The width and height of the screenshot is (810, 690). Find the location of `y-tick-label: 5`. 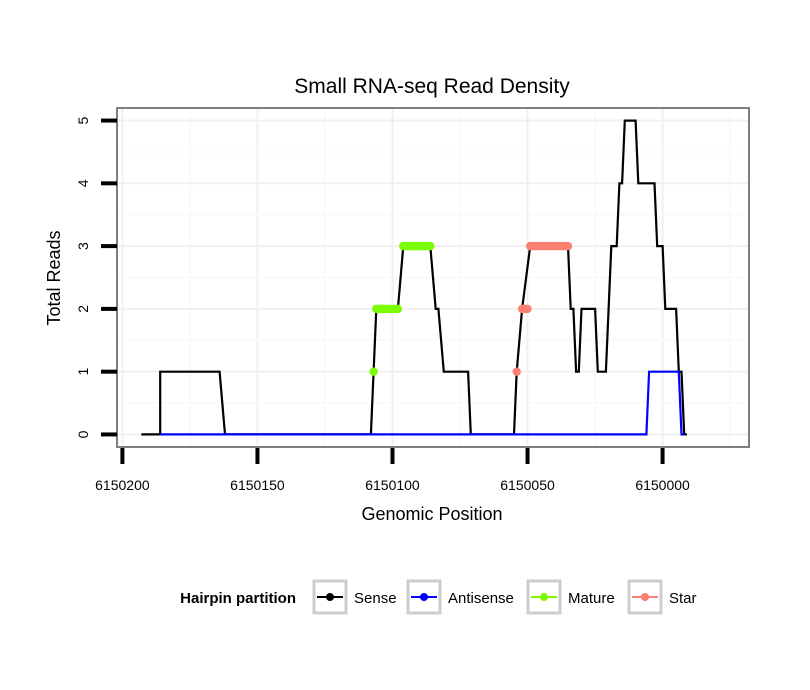

y-tick-label: 5 is located at coordinates (83, 120).